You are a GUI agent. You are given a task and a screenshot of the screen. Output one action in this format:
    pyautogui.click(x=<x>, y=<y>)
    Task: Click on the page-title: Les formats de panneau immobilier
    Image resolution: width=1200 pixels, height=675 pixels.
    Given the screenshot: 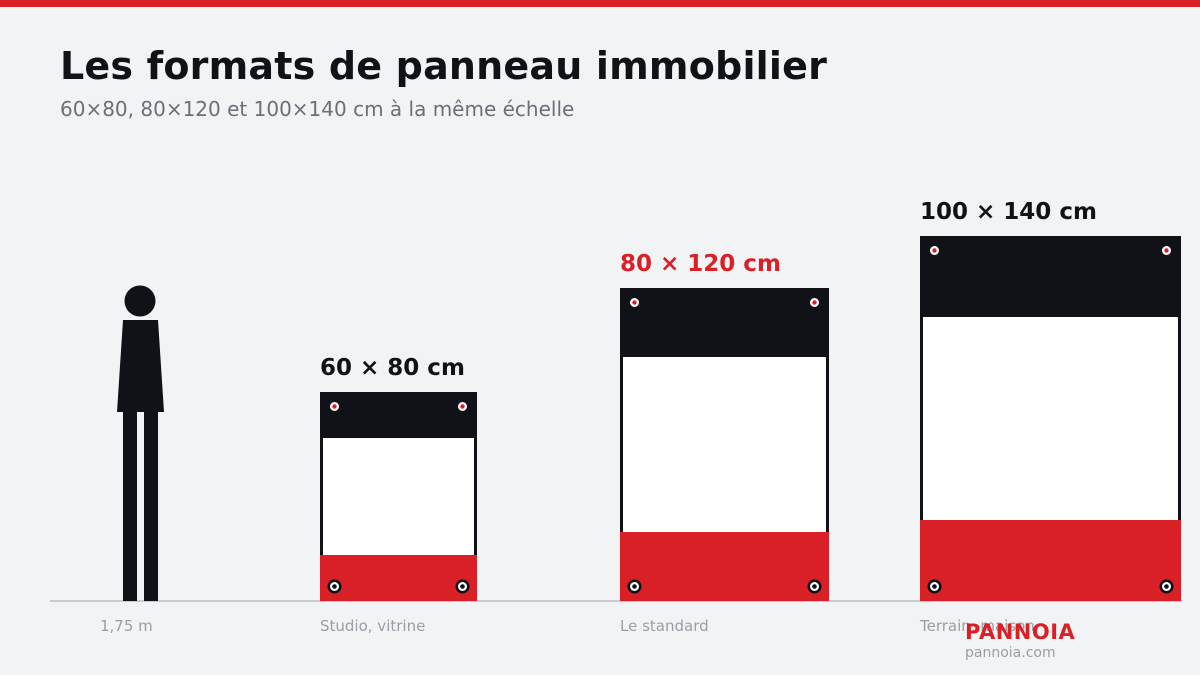 What is the action you would take?
    pyautogui.click(x=444, y=66)
    